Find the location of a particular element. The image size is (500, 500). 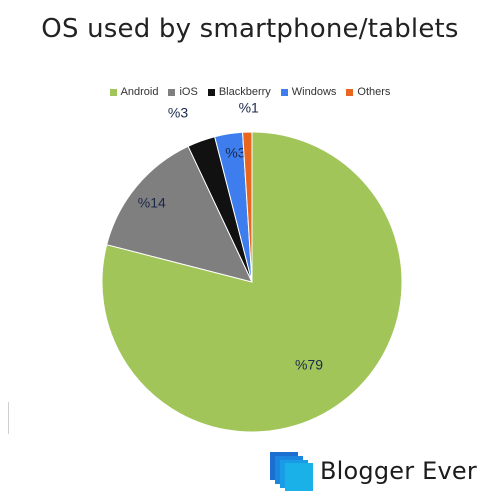

pie-slice-ios is located at coordinates (179, 214).